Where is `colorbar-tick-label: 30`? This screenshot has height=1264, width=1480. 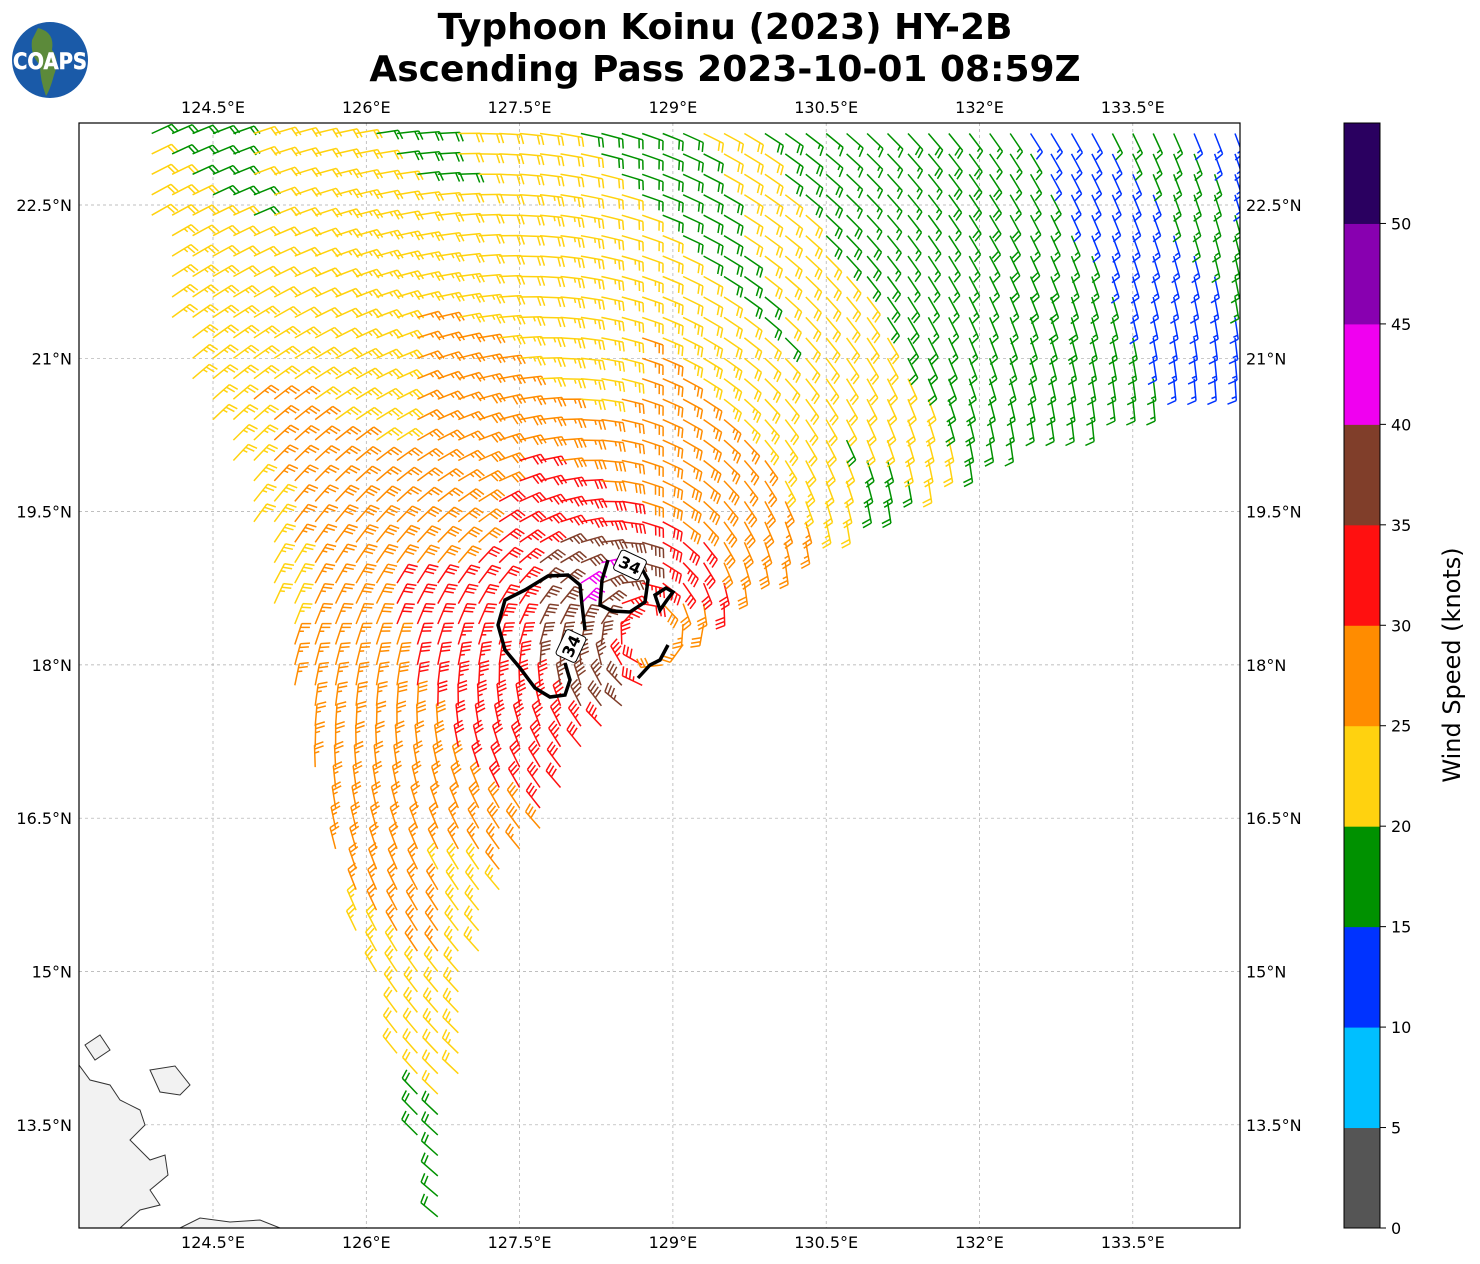
colorbar-tick-label: 30 is located at coordinates (1401, 625).